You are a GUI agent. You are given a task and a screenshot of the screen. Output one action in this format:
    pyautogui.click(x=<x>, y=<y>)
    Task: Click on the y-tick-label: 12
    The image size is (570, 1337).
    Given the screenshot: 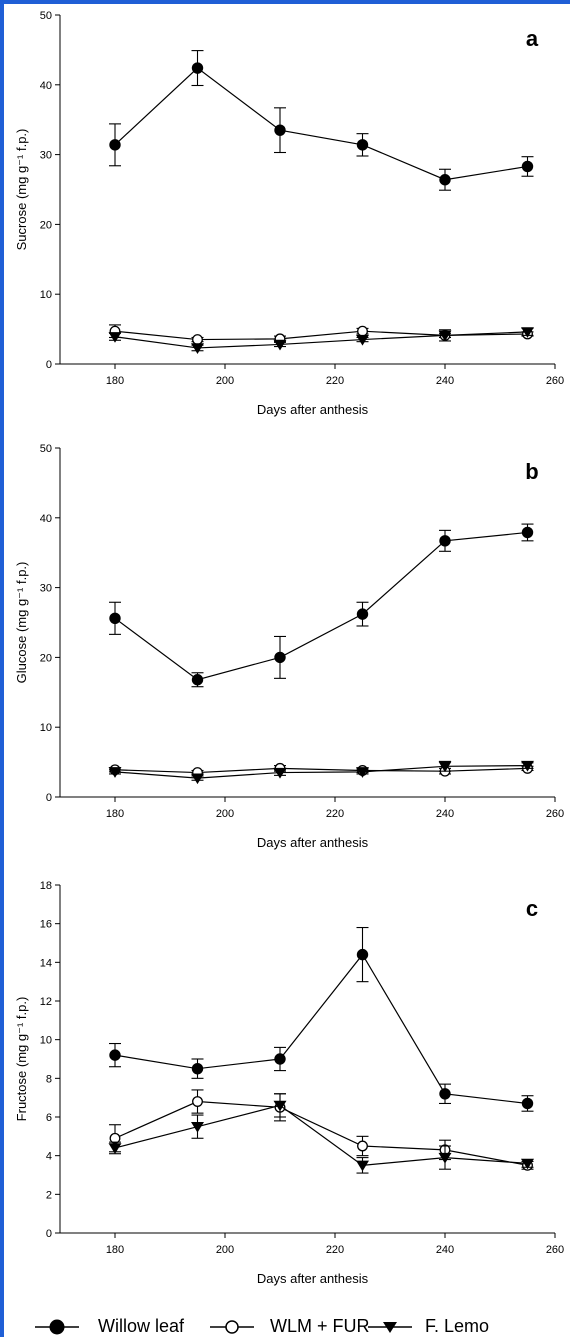 What is the action you would take?
    pyautogui.click(x=46, y=1002)
    